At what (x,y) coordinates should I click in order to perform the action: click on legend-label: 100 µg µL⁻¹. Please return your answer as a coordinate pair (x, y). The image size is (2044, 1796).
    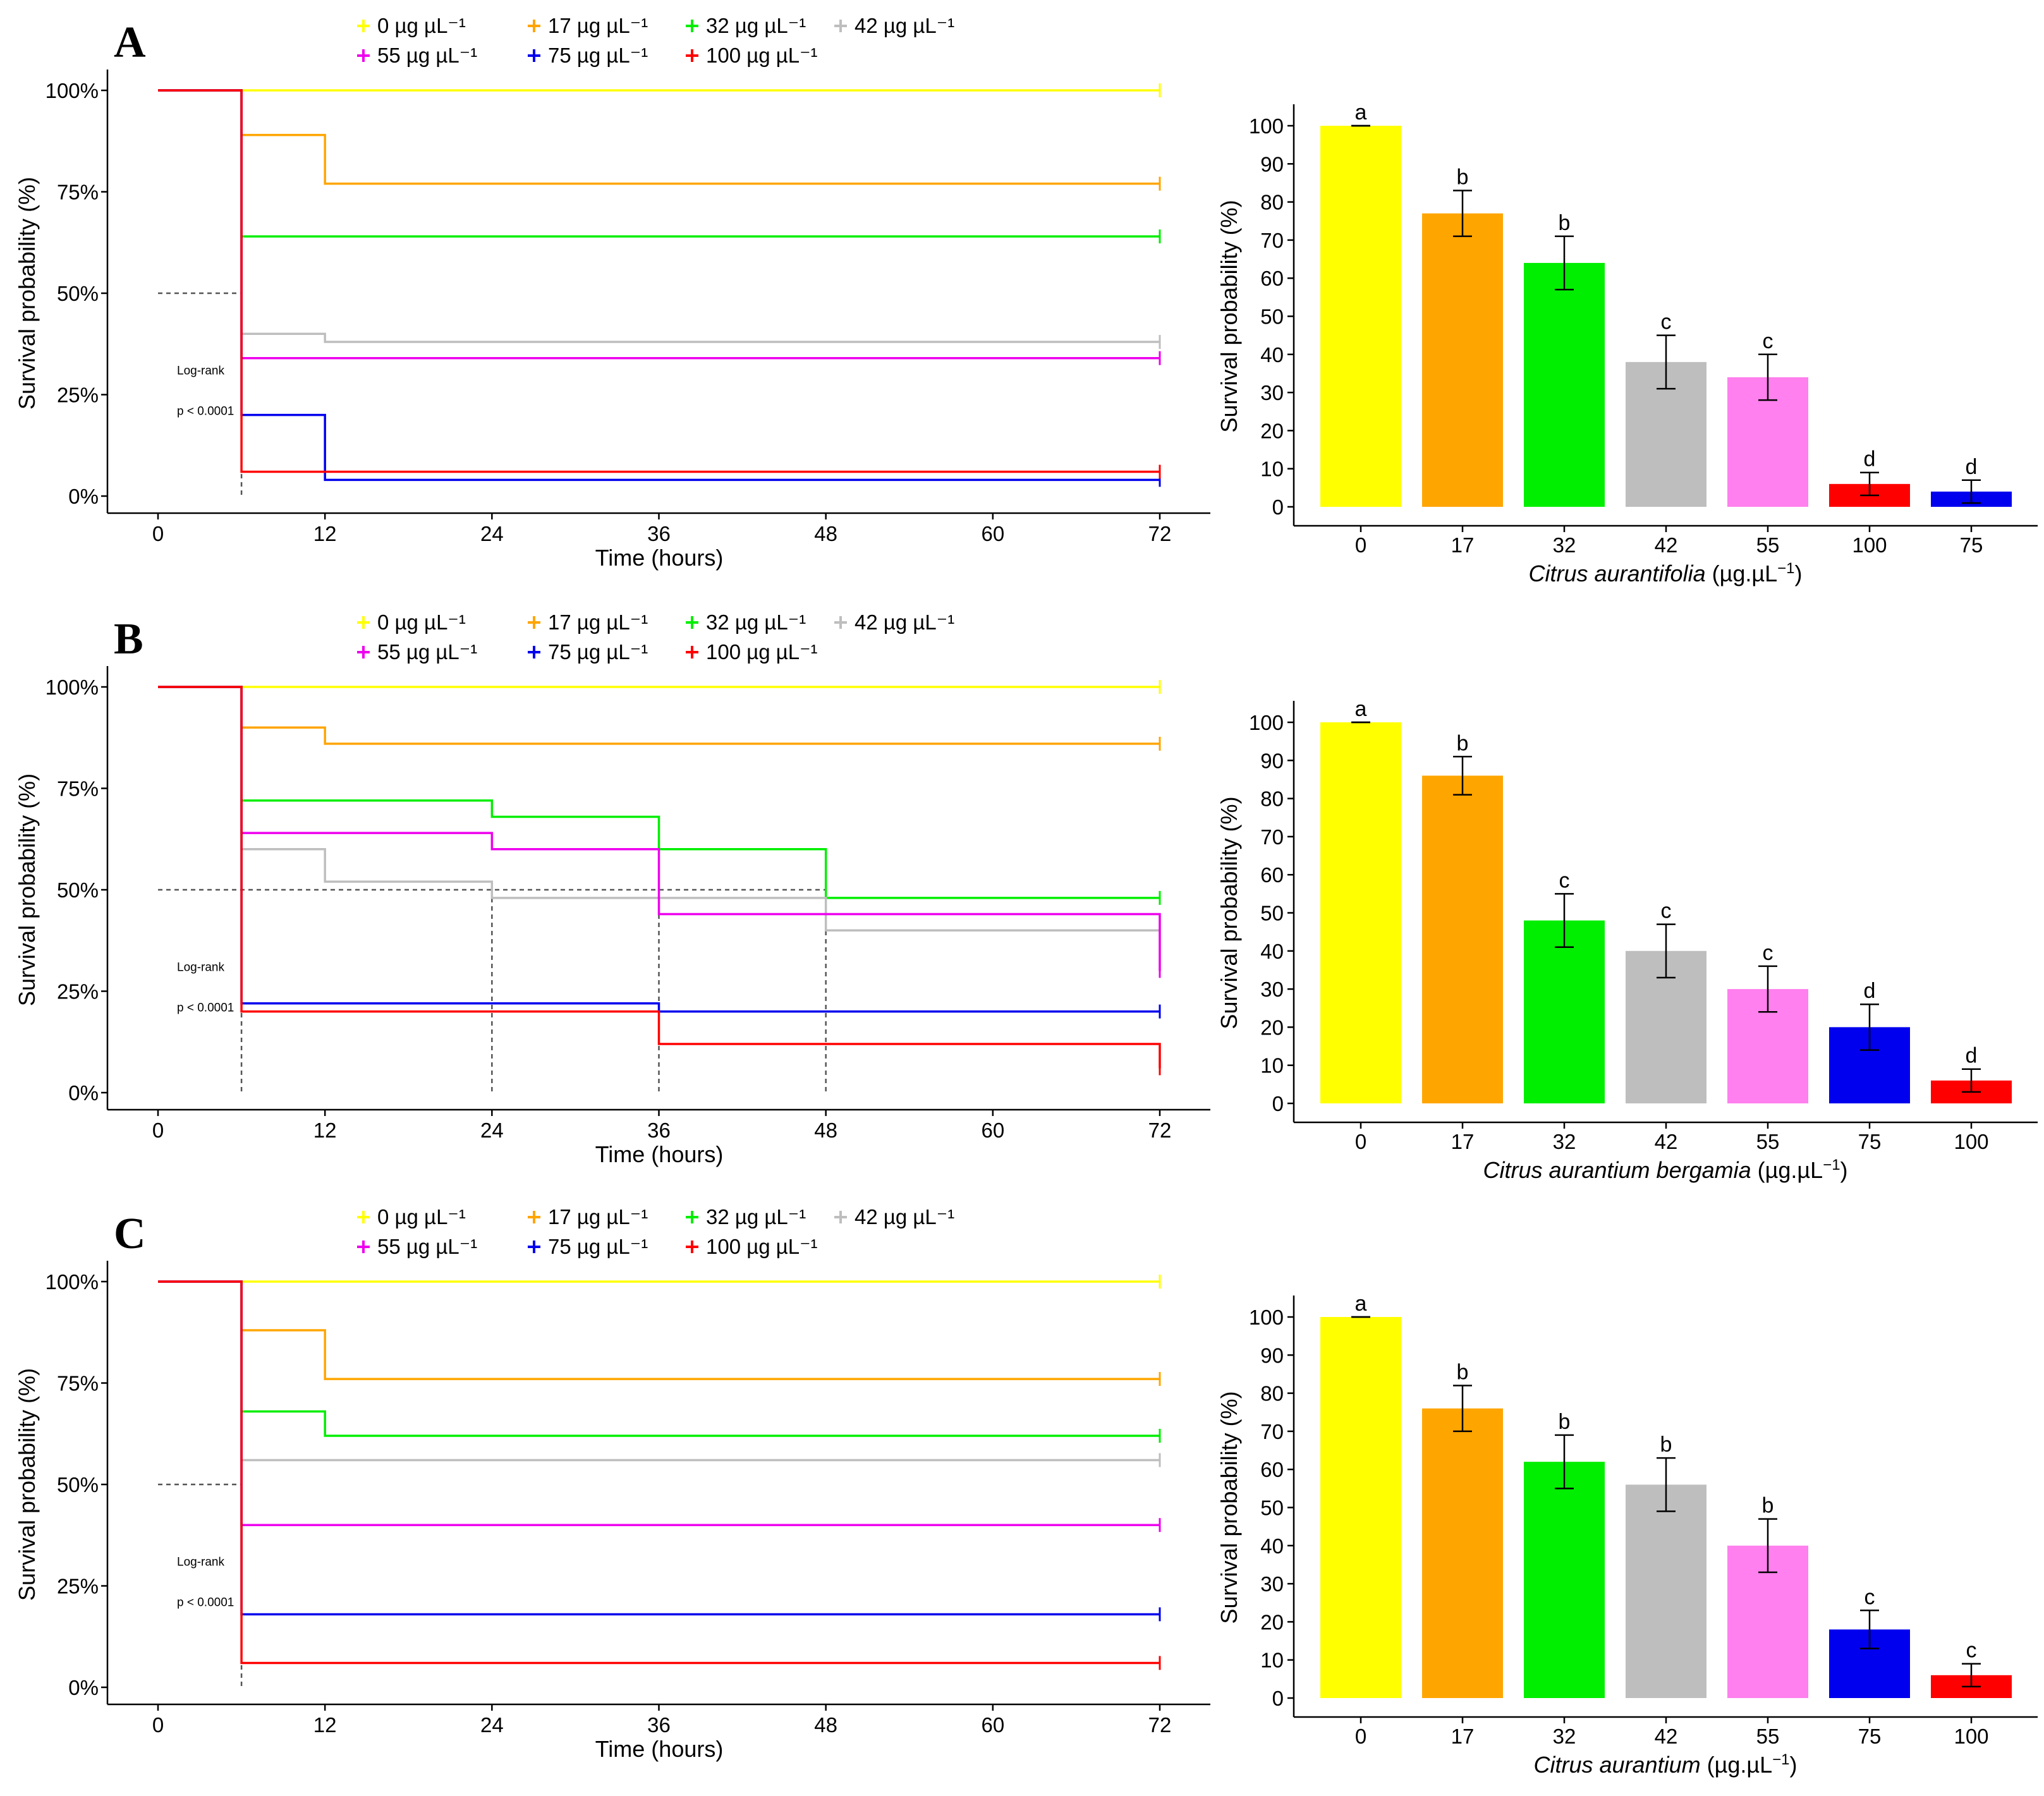
    Looking at the image, I should click on (762, 1246).